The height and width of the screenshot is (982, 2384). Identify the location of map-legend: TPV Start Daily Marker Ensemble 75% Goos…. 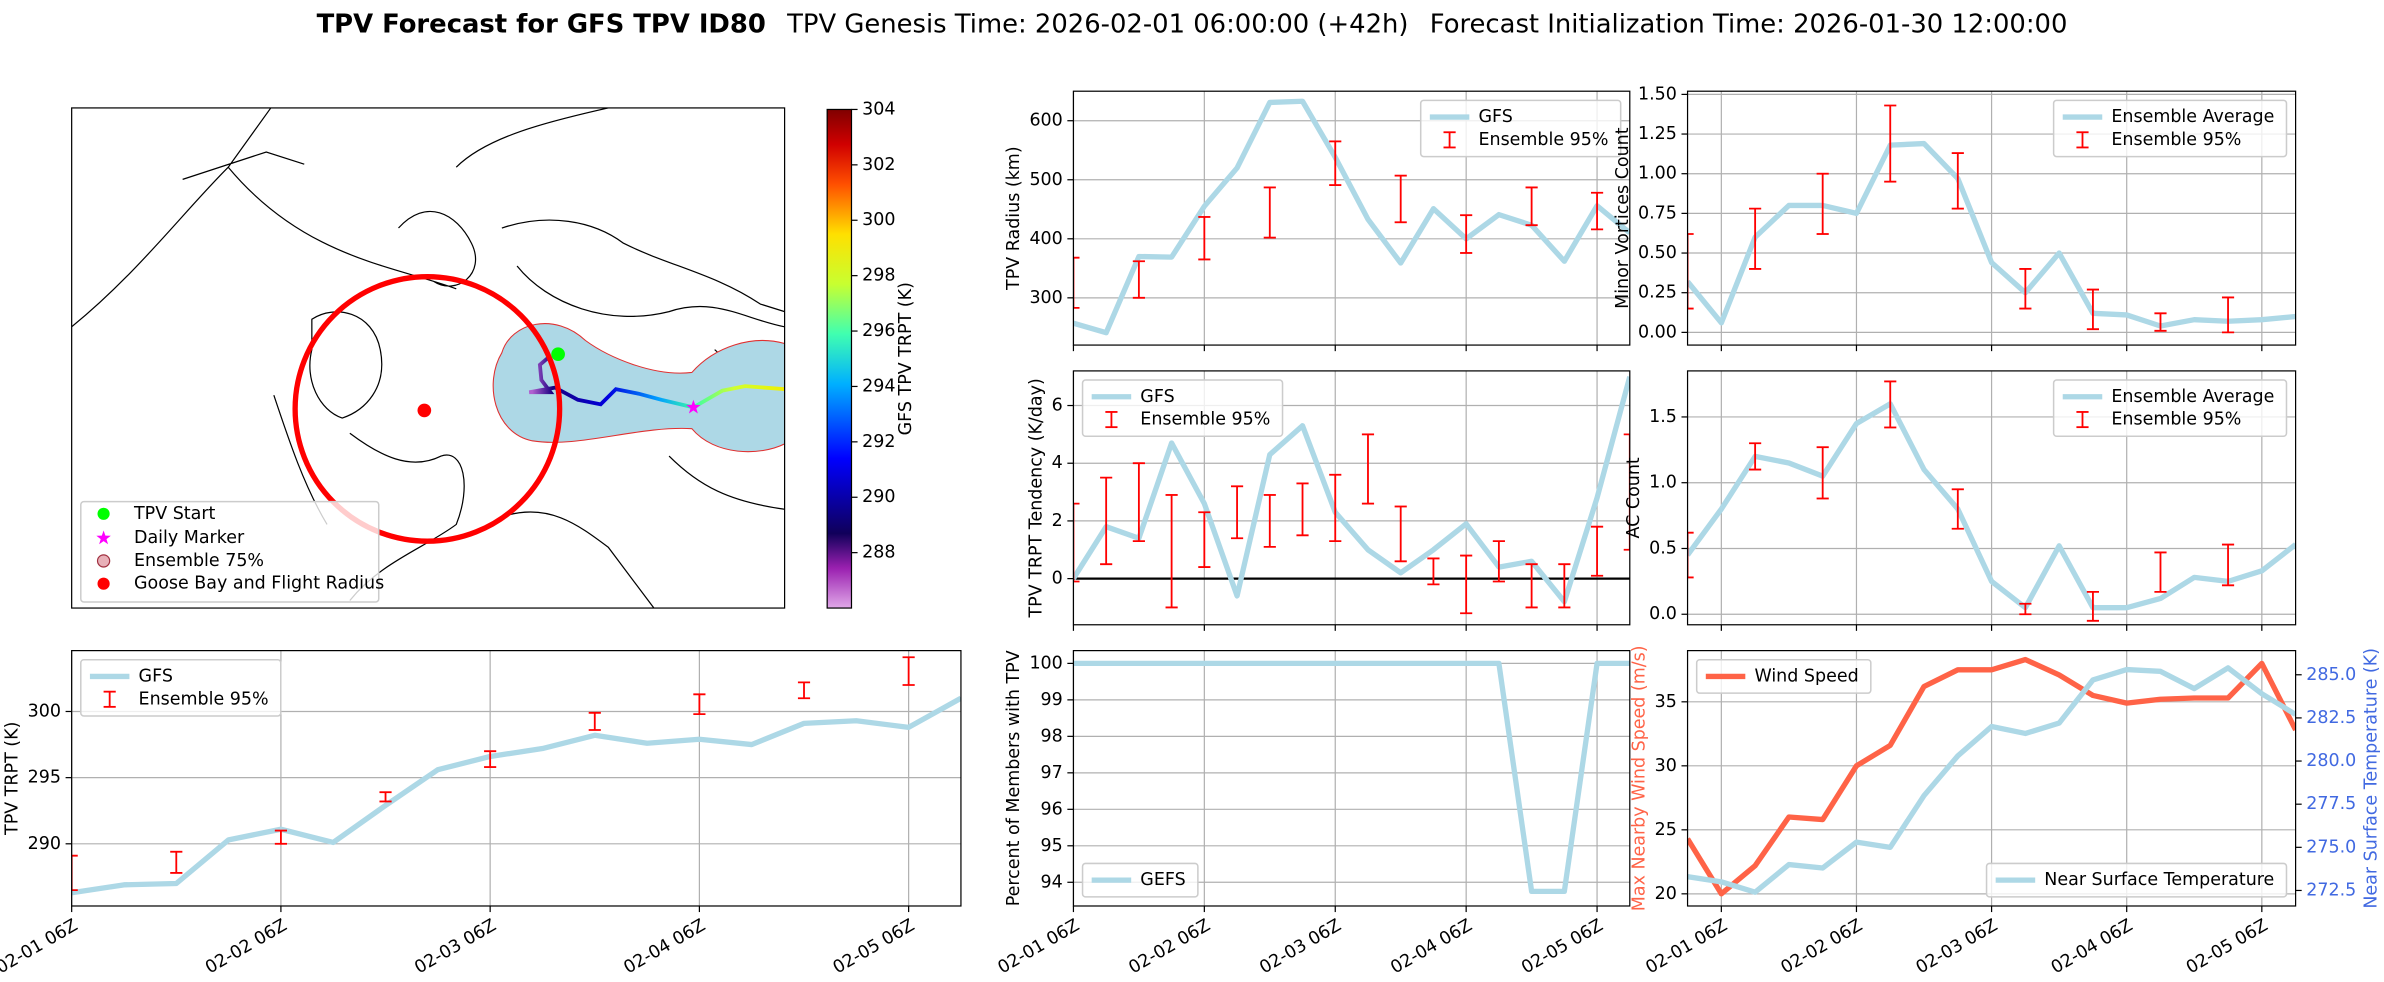
(232, 551).